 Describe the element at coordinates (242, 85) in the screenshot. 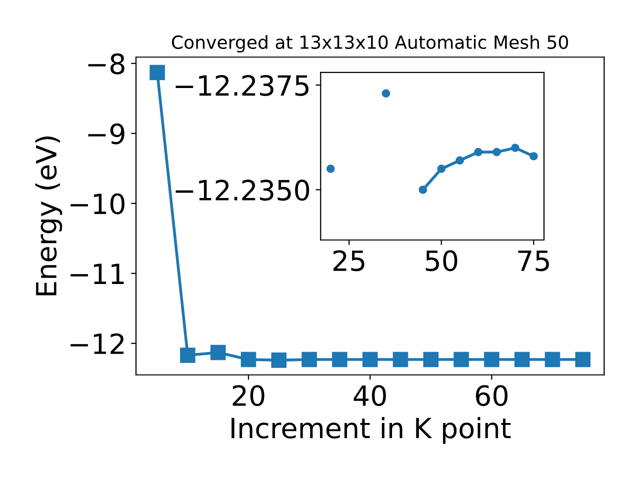

I see `y-tick-label: −12.2375` at that location.